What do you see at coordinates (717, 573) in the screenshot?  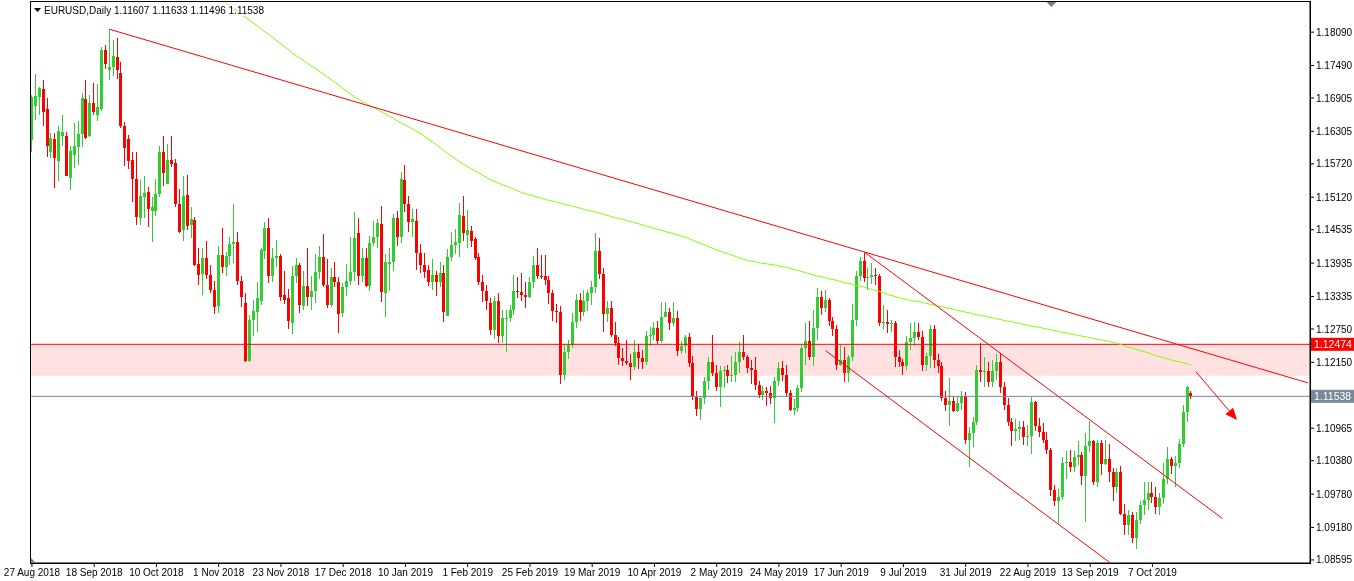 I see `x-tick-label: 2 May 2019` at bounding box center [717, 573].